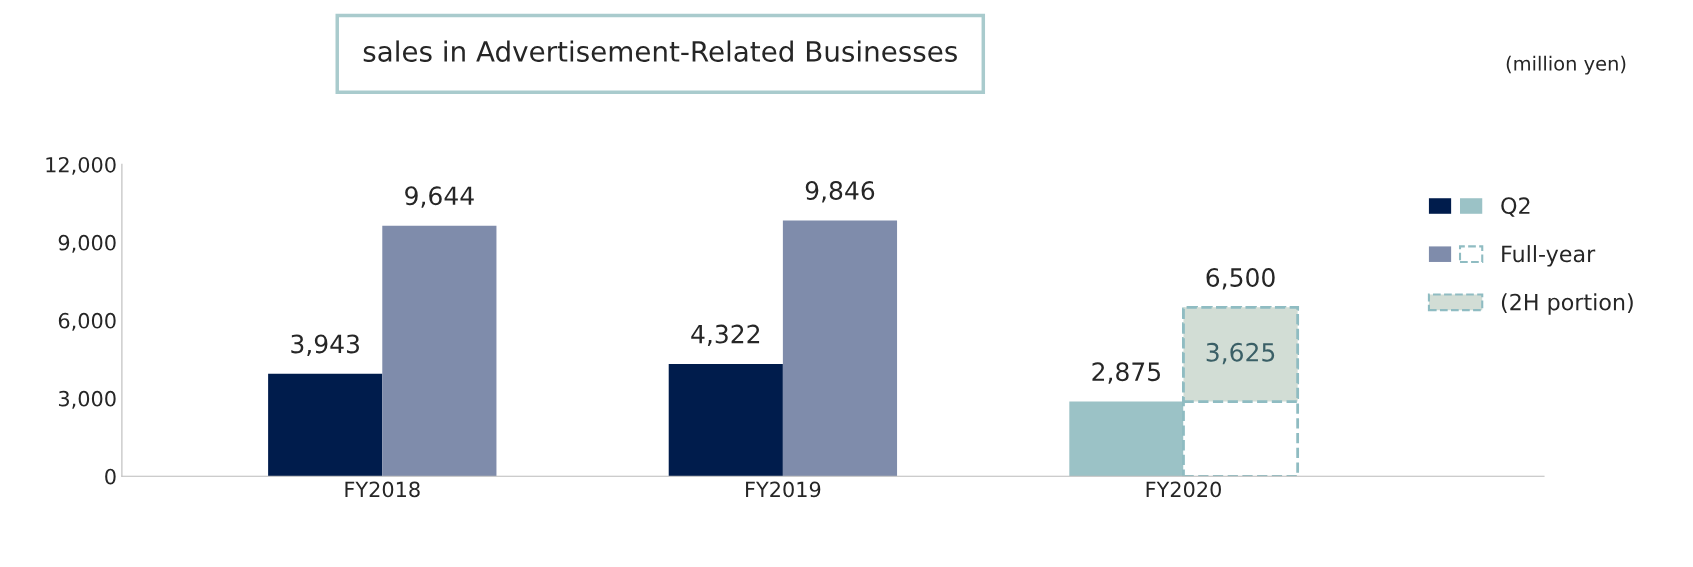 This screenshot has height=567, width=1693. Describe the element at coordinates (1567, 304) in the screenshot. I see `legend-label: (2H portion)` at that location.